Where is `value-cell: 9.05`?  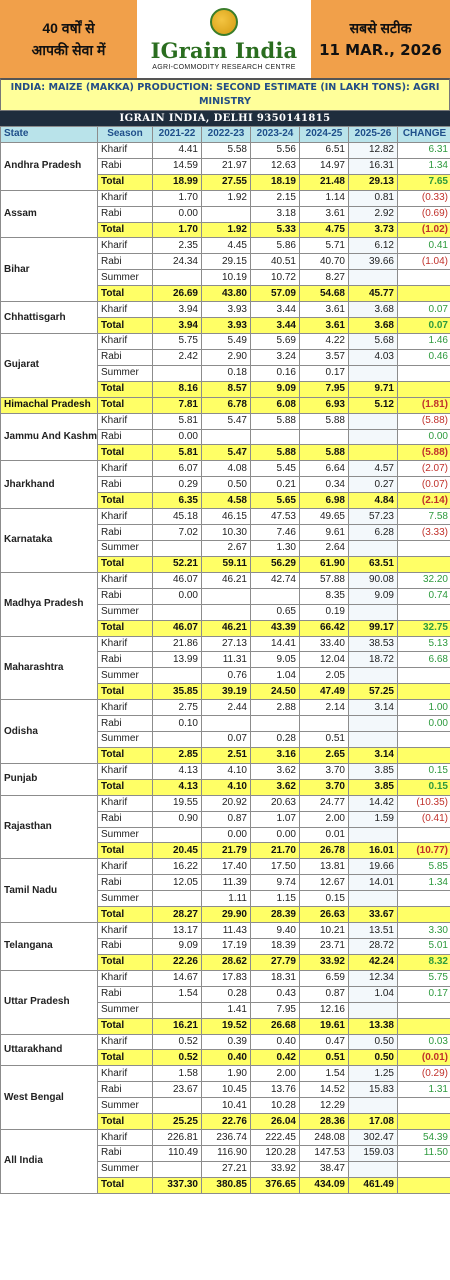
value-cell: 9.05 is located at coordinates (275, 660).